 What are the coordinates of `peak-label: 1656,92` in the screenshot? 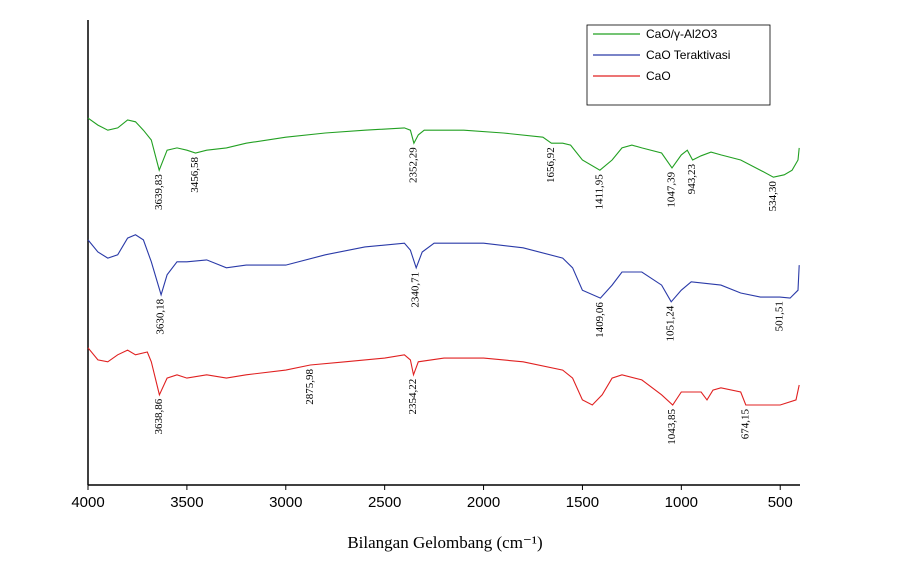 It's located at (551, 165).